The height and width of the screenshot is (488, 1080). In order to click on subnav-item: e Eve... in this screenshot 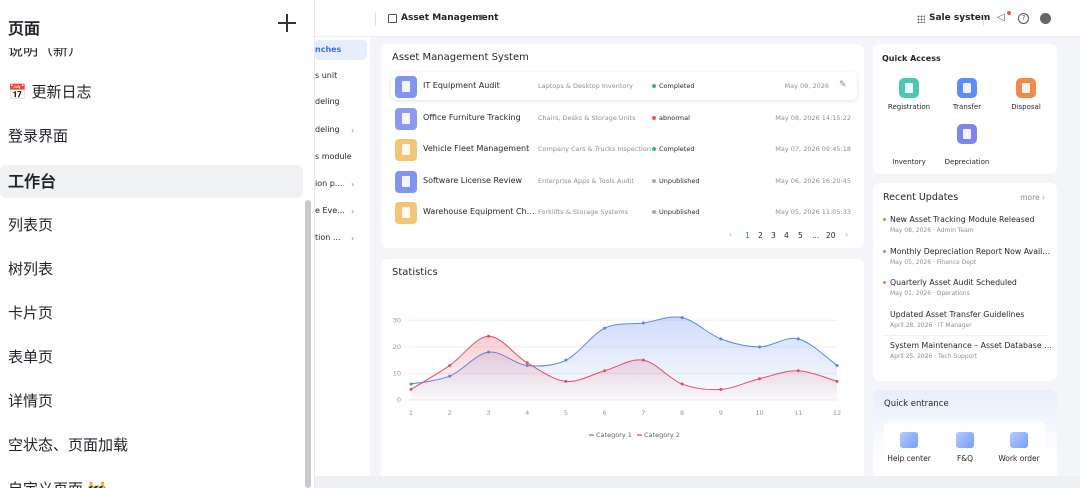, I will do `click(330, 210)`.